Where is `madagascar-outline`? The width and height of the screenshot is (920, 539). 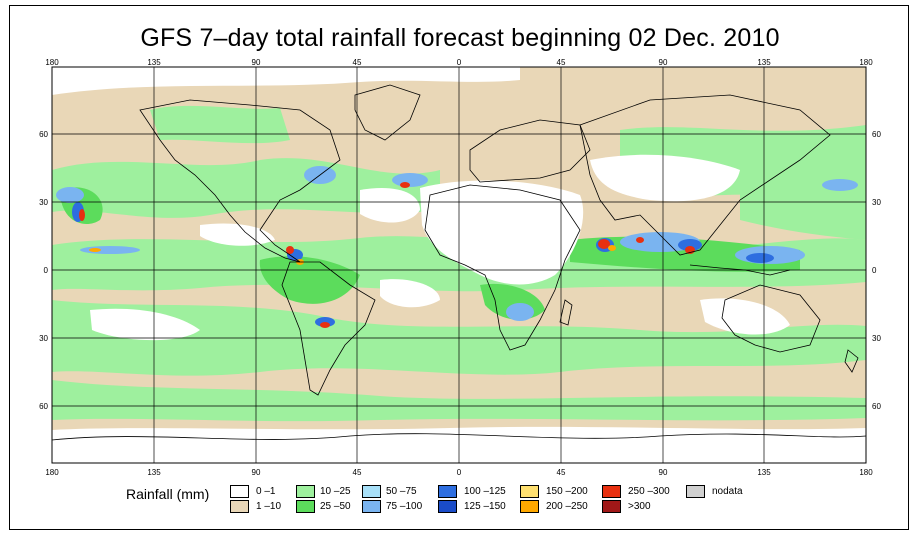 madagascar-outline is located at coordinates (566, 312).